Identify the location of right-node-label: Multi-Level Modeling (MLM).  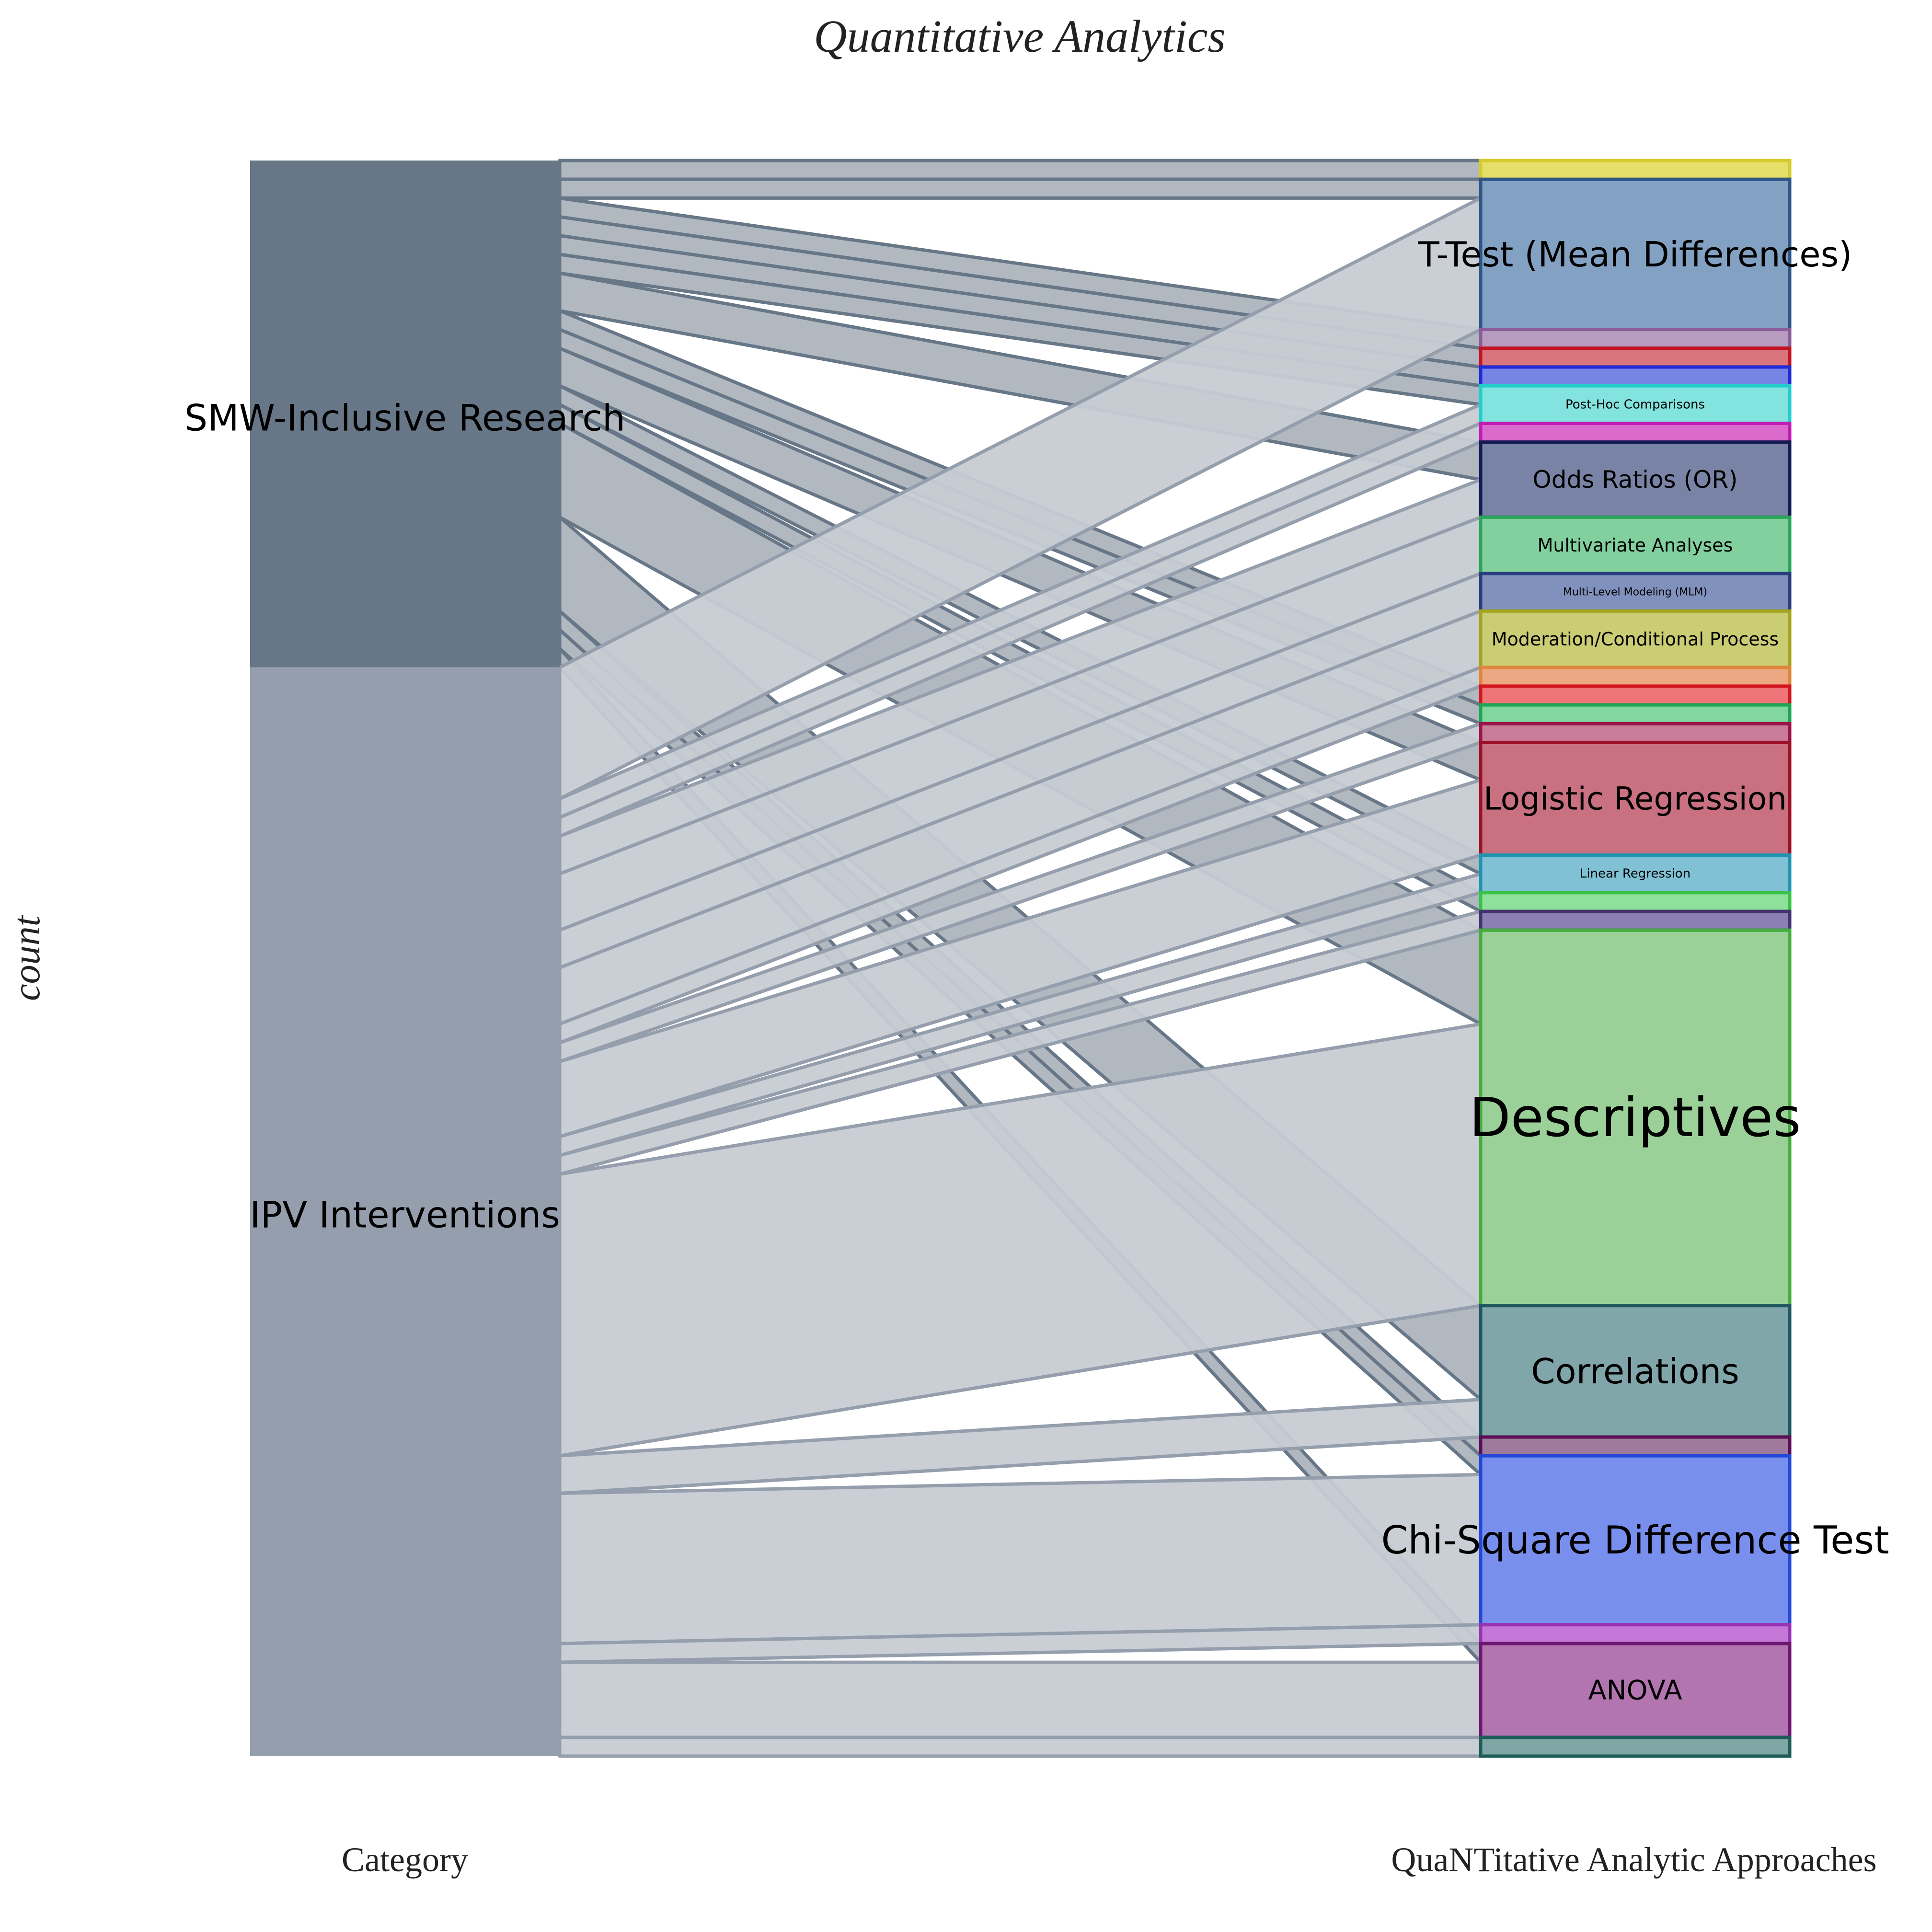
(1635, 592).